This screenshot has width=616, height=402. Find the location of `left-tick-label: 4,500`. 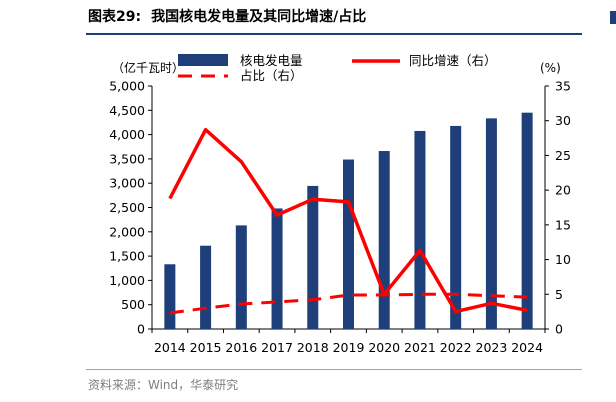

left-tick-label: 4,500 is located at coordinates (127, 110).